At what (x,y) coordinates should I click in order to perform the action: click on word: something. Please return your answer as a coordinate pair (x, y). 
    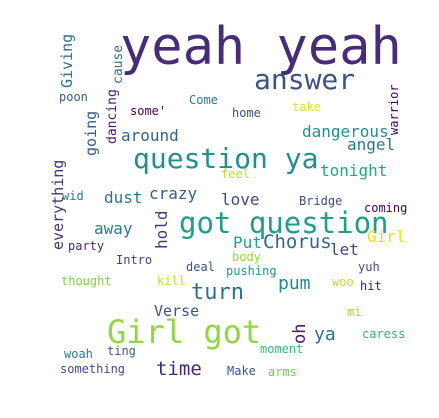
    Looking at the image, I should click on (92, 369).